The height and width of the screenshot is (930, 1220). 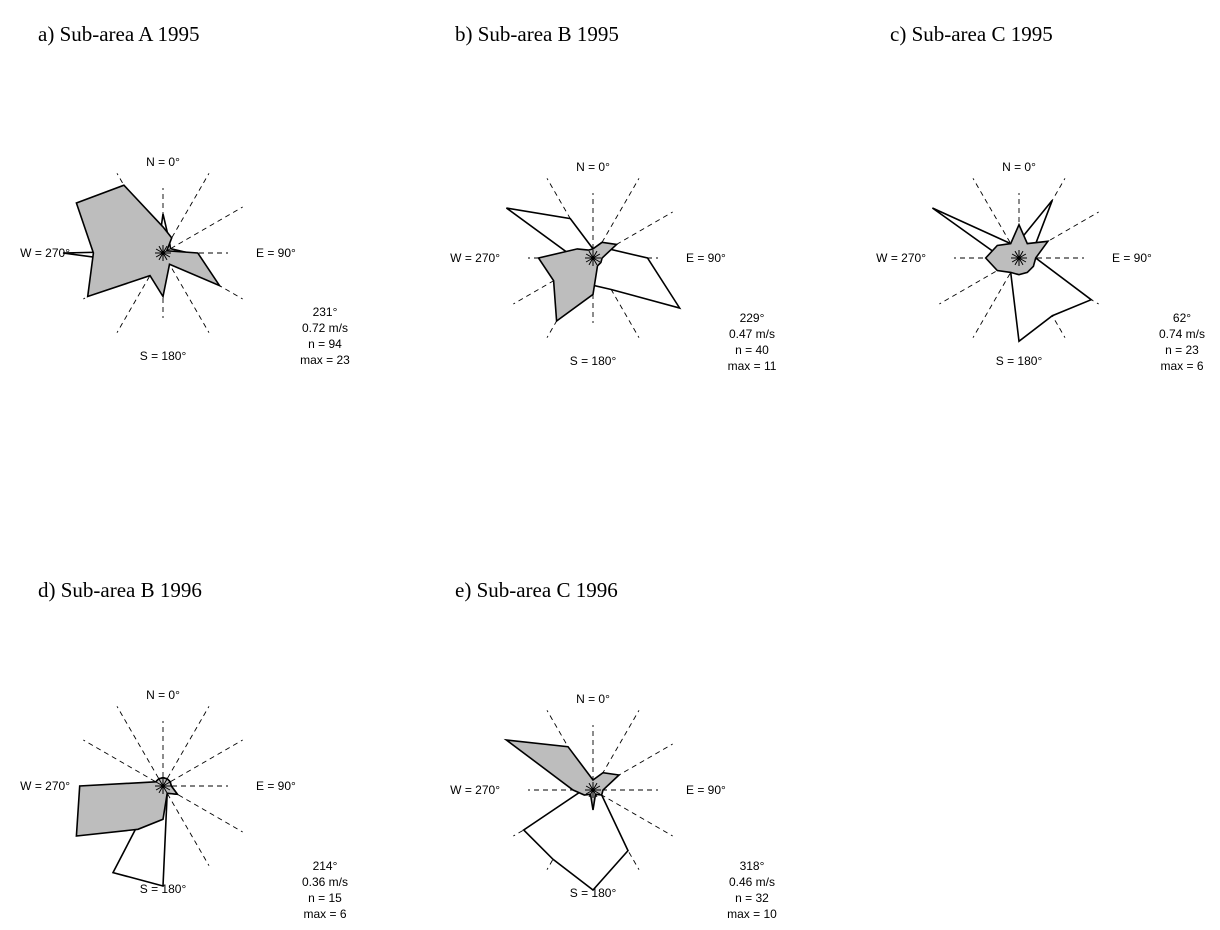 I want to click on stat-line-1: 214°, so click(x=325, y=866).